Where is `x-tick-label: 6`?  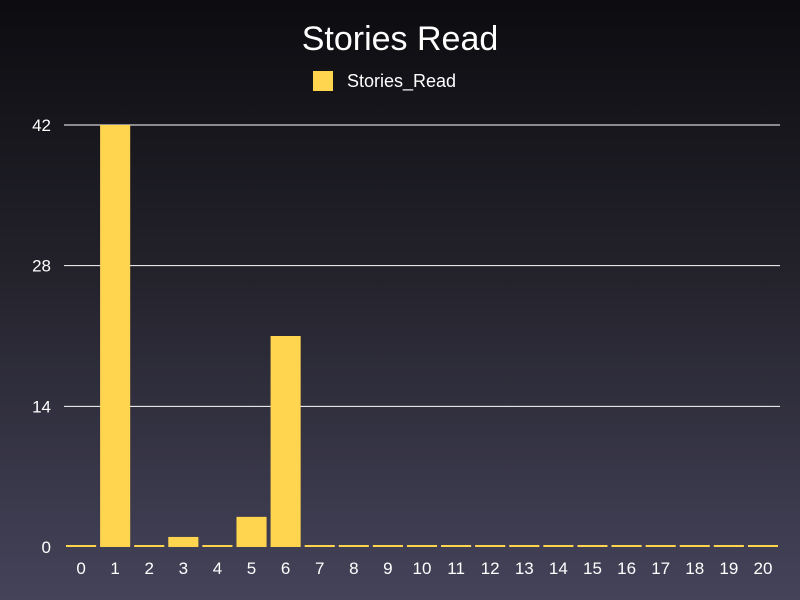
x-tick-label: 6 is located at coordinates (285, 568).